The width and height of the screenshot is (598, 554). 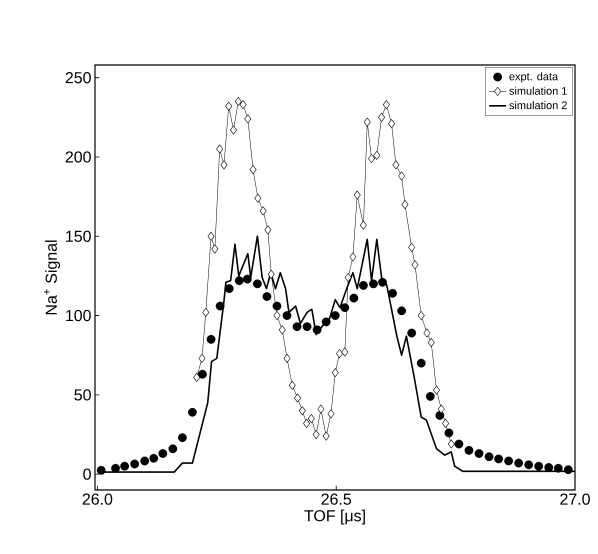 What do you see at coordinates (575, 499) in the screenshot?
I see `x-tick-label: 27.0` at bounding box center [575, 499].